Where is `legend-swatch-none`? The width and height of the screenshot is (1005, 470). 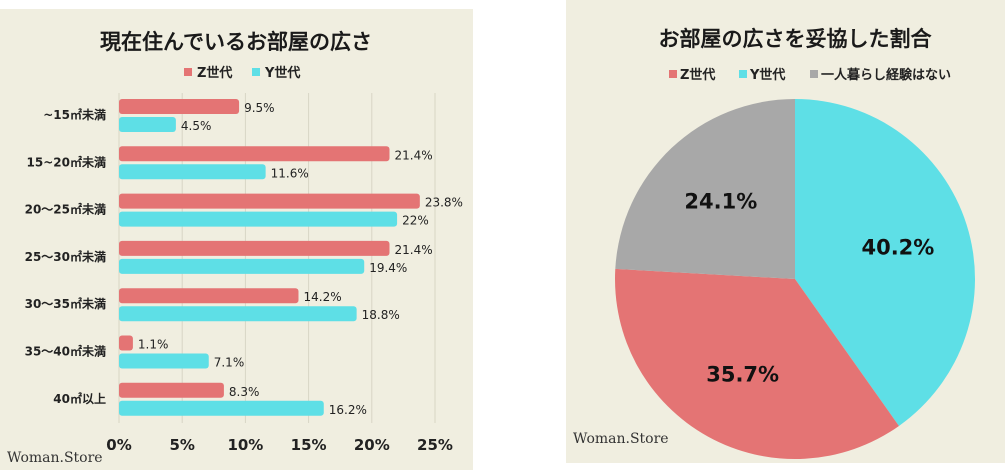
legend-swatch-none is located at coordinates (814, 74).